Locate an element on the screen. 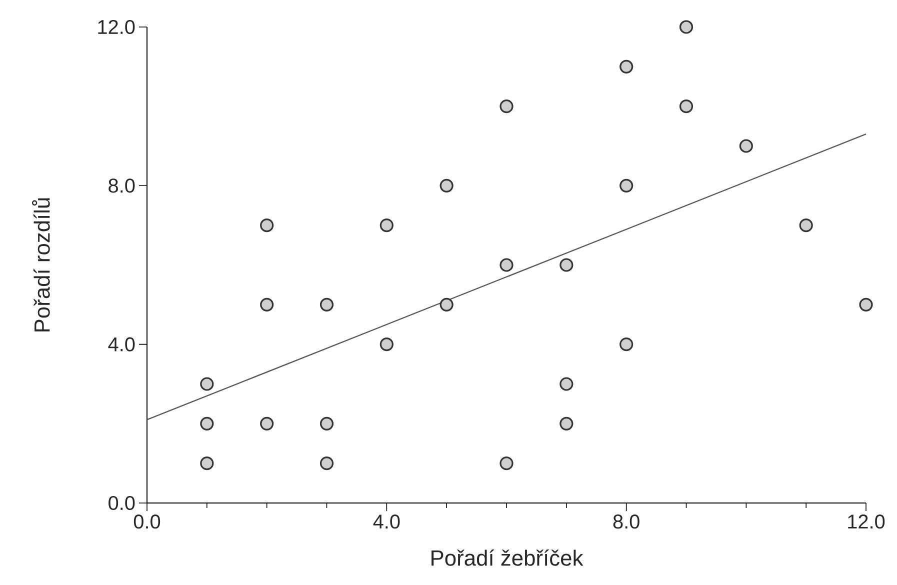 The width and height of the screenshot is (897, 585). y-tick-label: 0.0 is located at coordinates (121, 503).